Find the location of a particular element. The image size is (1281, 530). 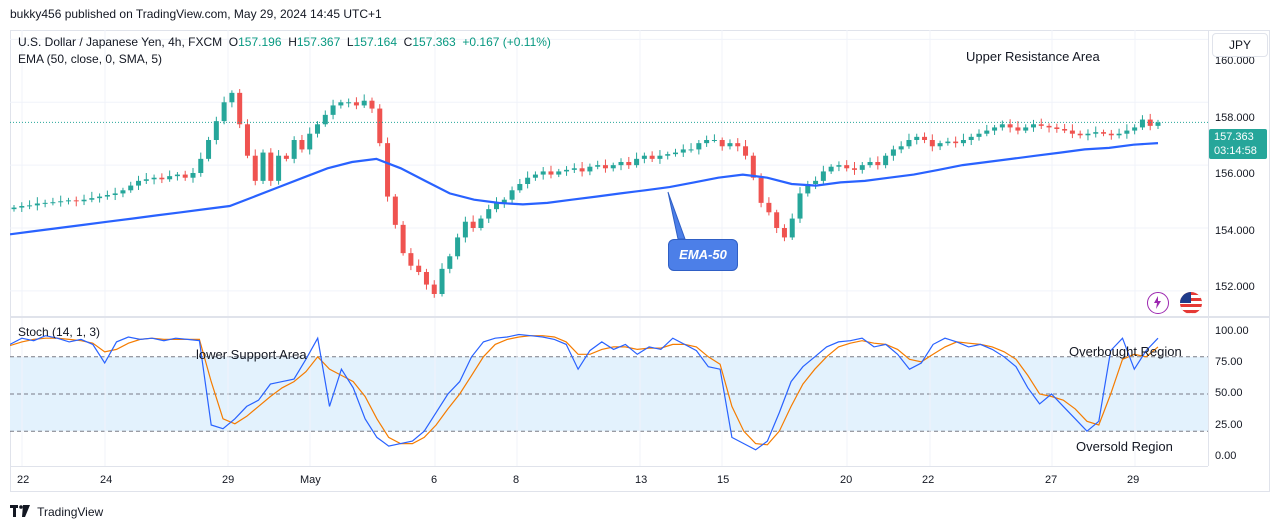

time-tick-label: May is located at coordinates (310, 480).